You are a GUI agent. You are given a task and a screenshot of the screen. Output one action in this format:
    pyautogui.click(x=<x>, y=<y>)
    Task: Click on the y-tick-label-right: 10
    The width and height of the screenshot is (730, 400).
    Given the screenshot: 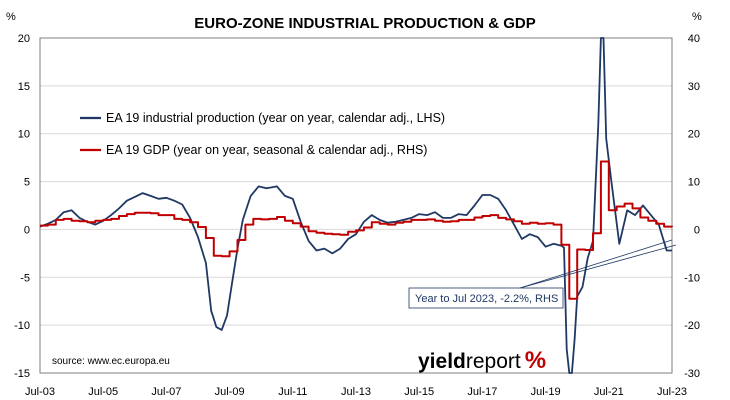 What is the action you would take?
    pyautogui.click(x=694, y=183)
    